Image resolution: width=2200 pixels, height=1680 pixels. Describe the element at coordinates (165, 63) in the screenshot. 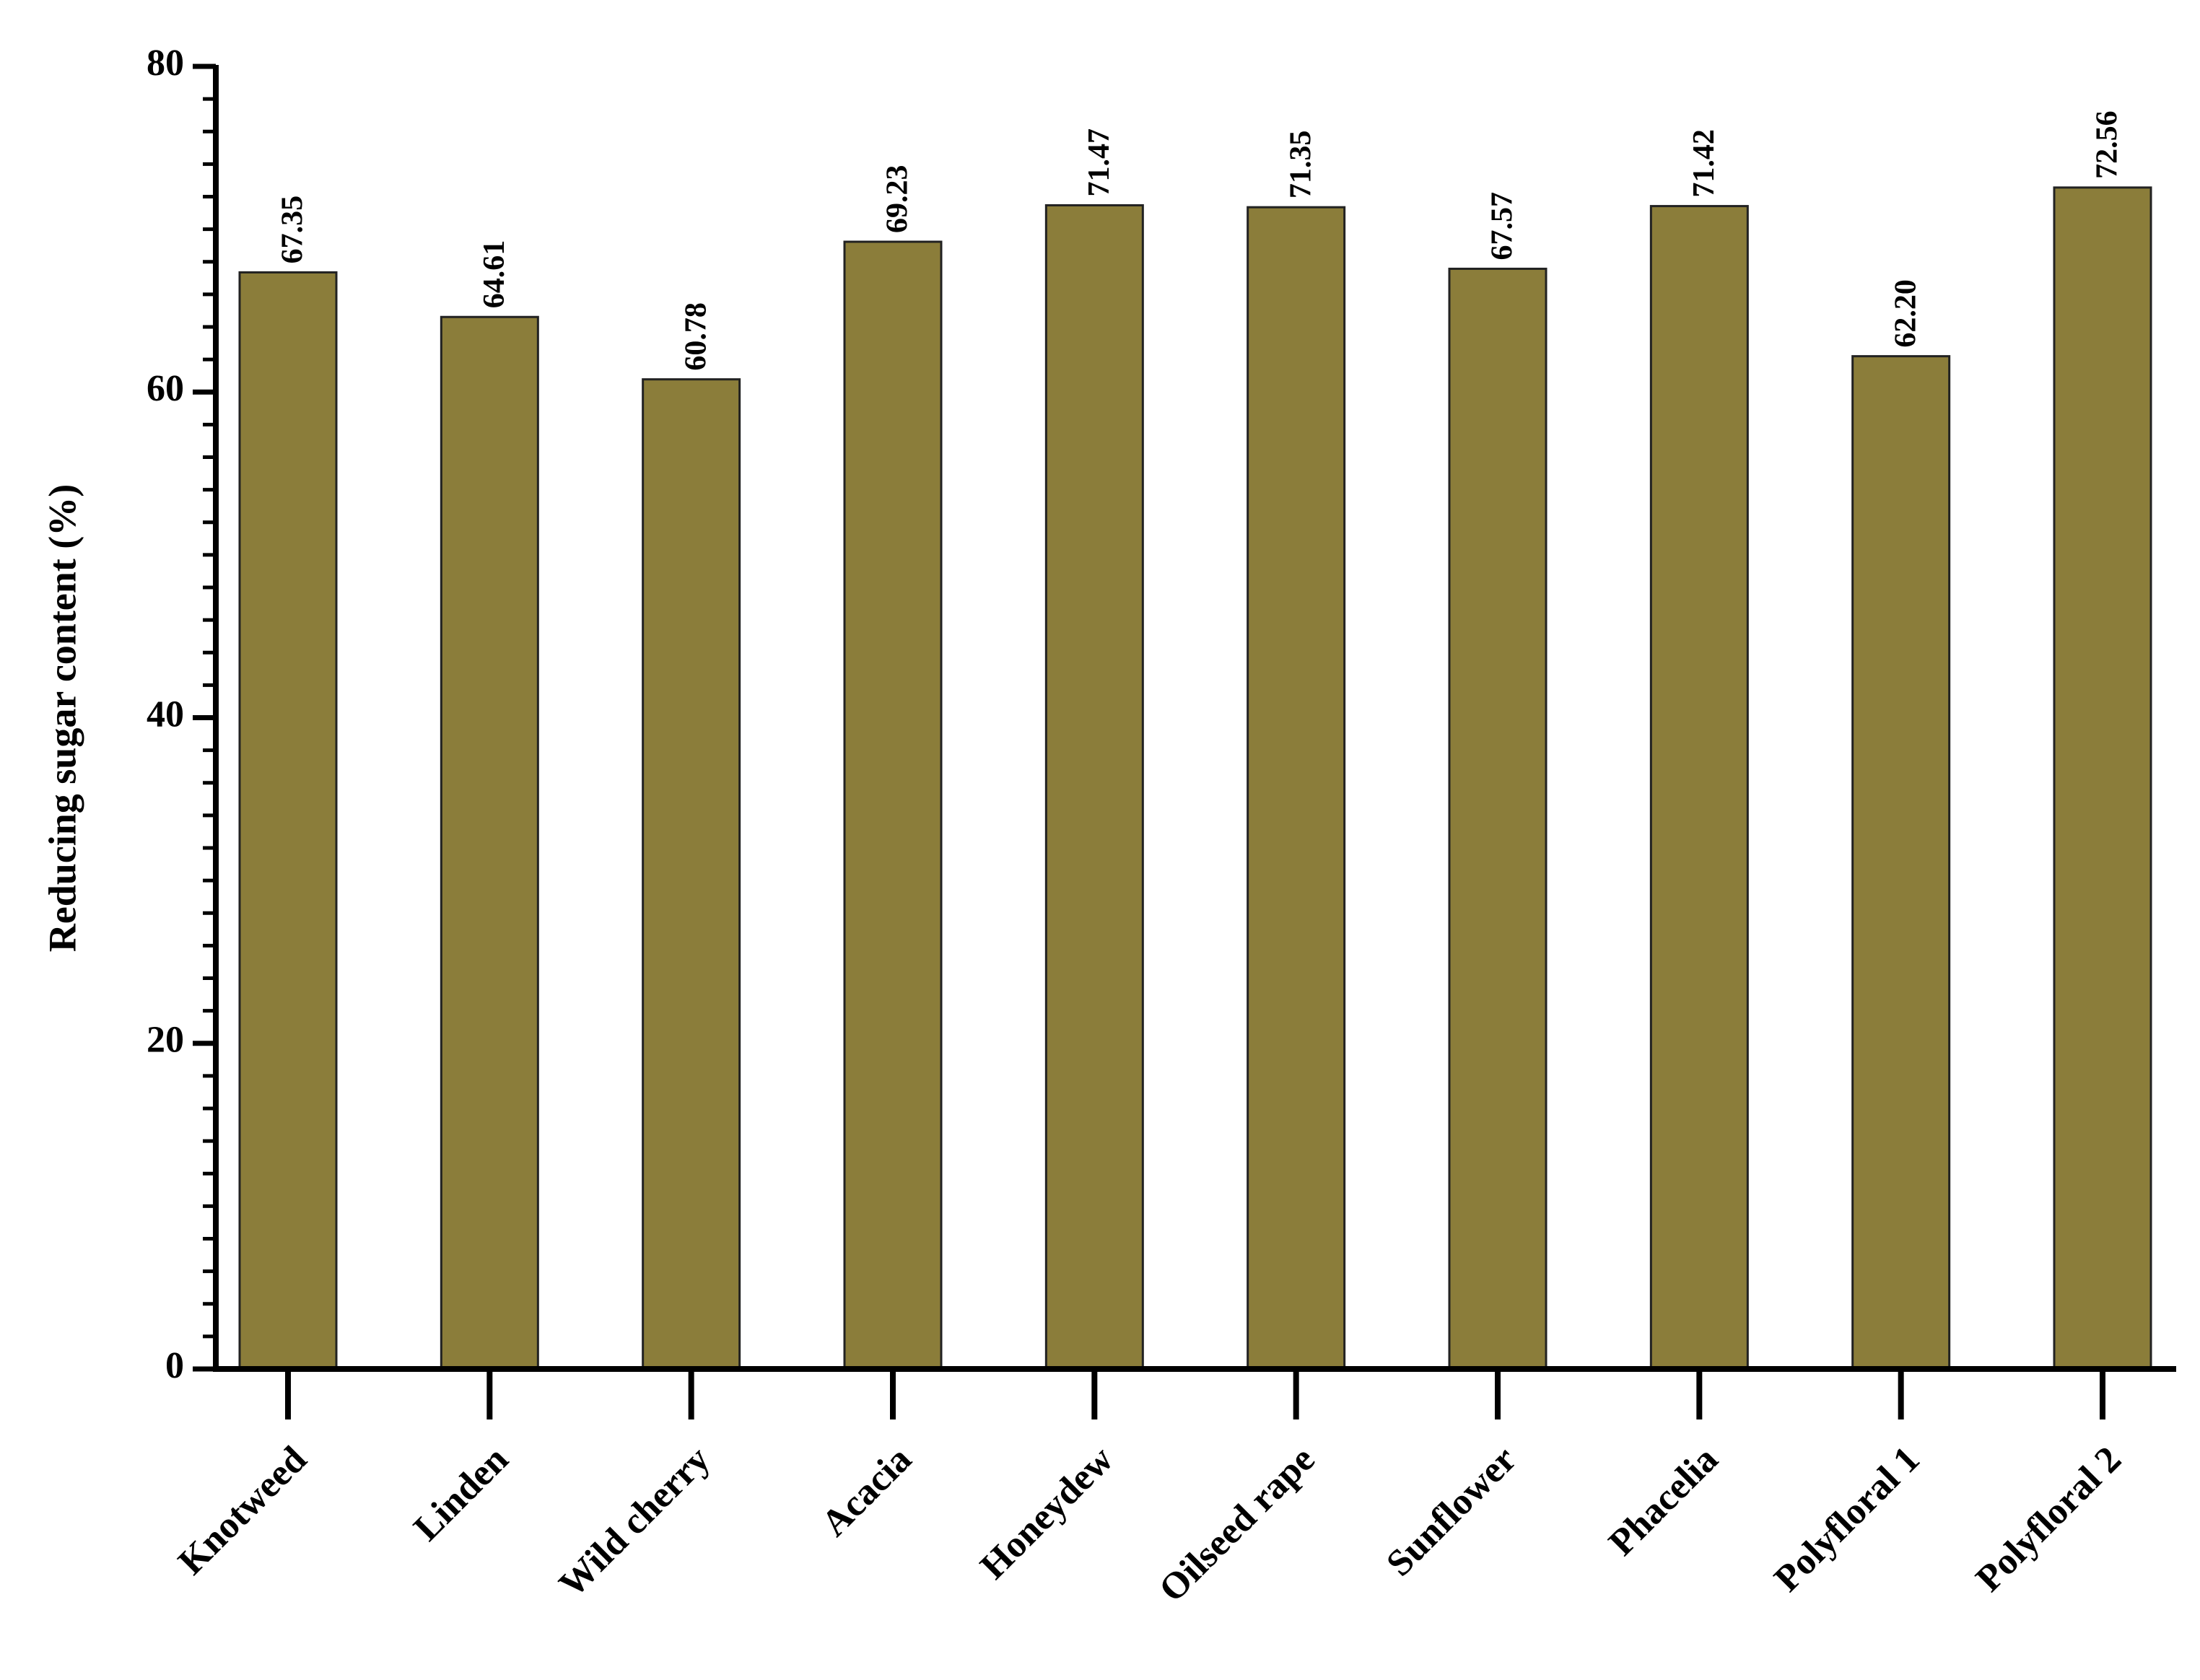

I see `y-tick-label: 80` at that location.